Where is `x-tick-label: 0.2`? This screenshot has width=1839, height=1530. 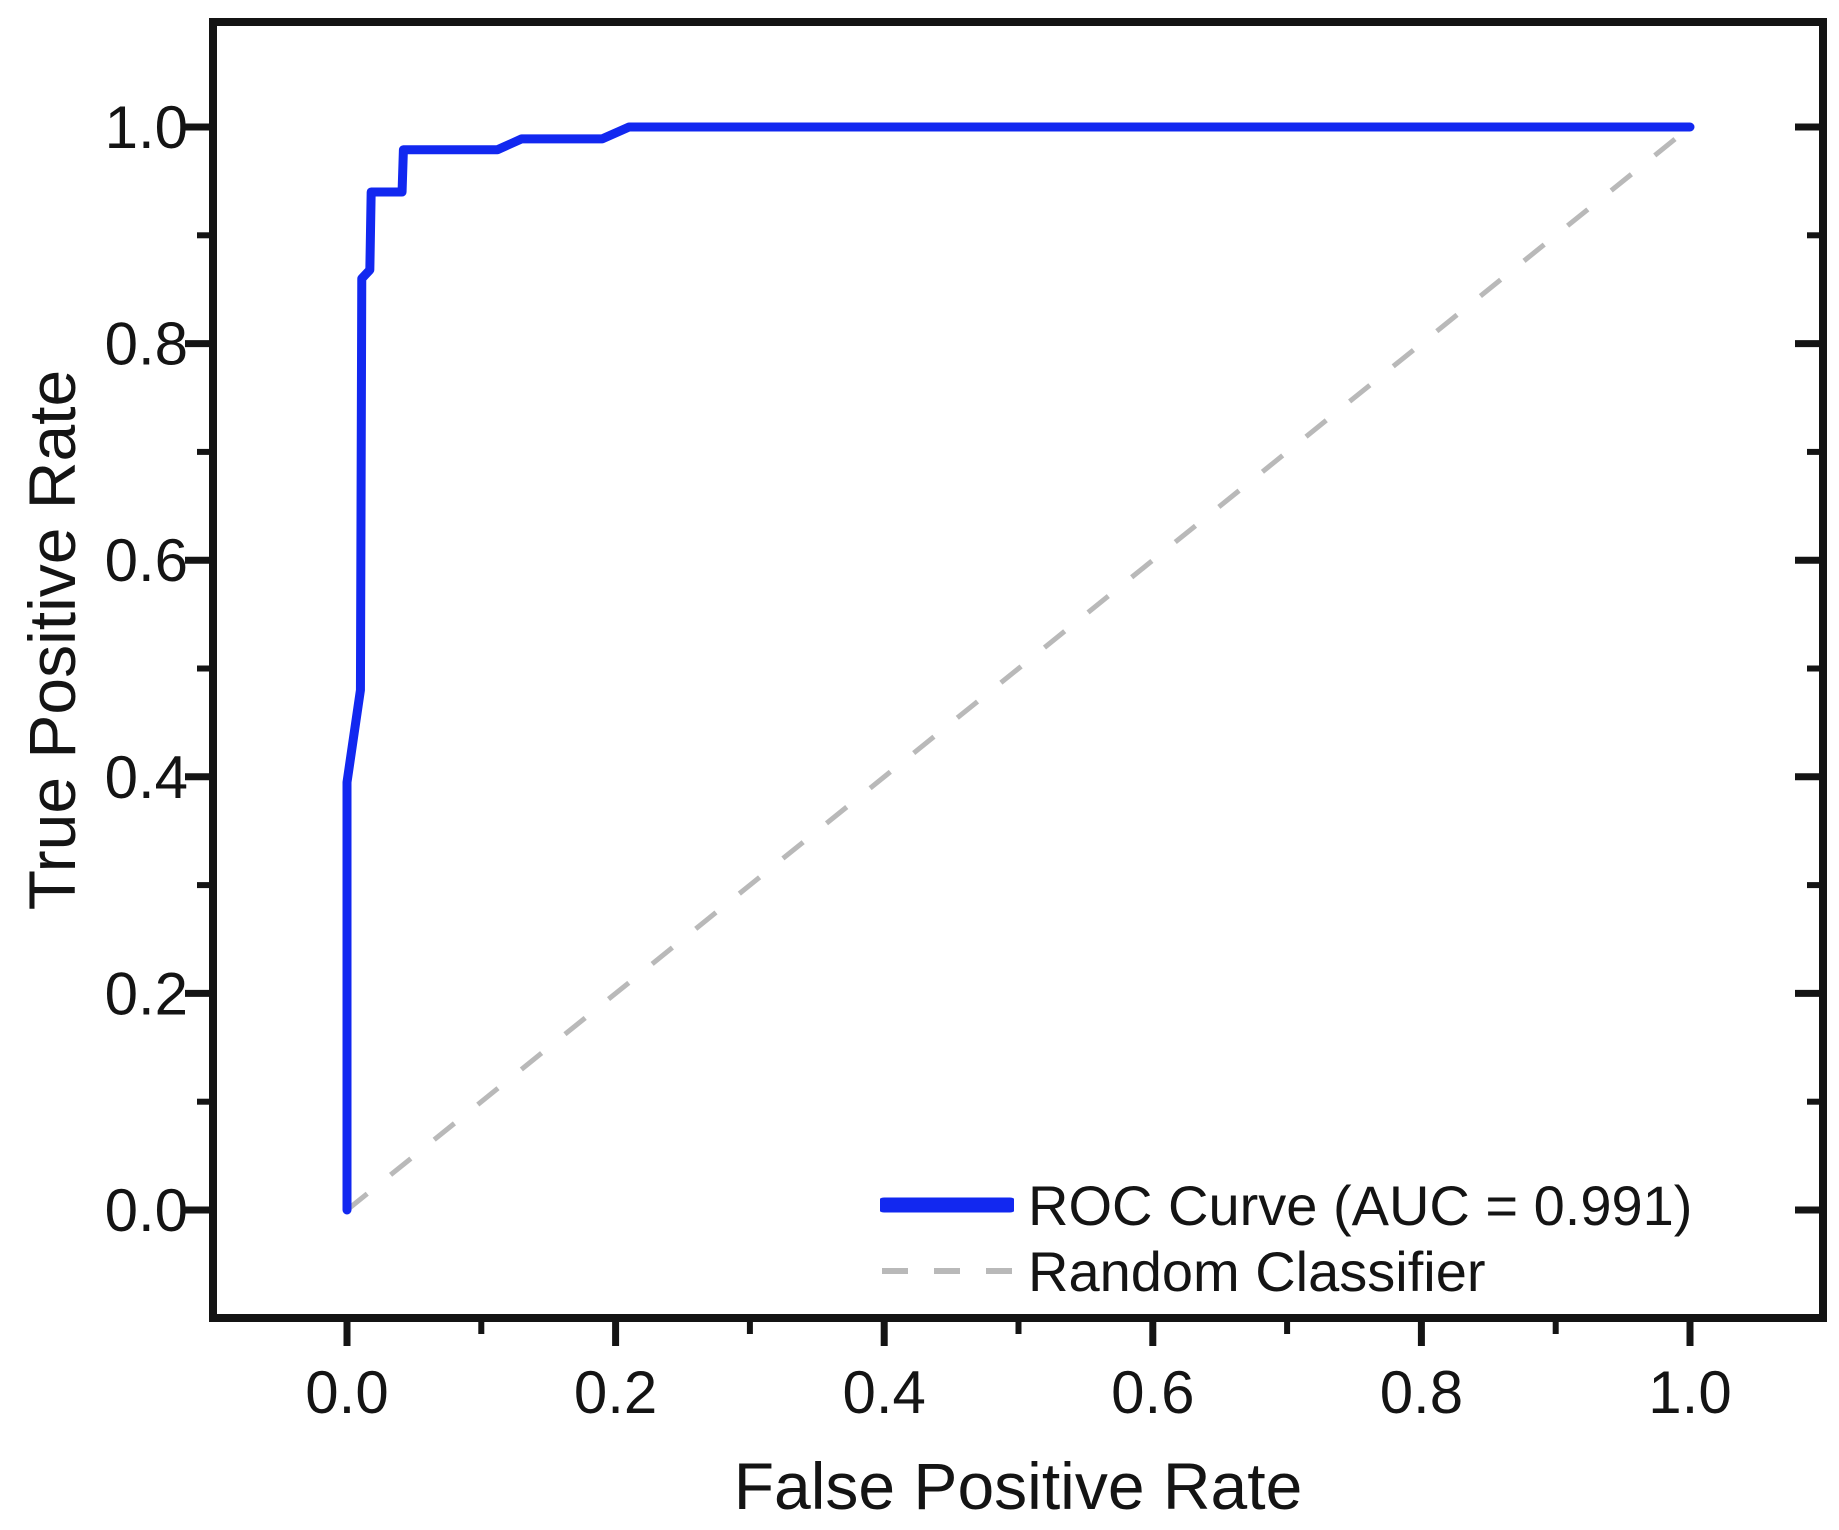
x-tick-label: 0.2 is located at coordinates (615, 1392).